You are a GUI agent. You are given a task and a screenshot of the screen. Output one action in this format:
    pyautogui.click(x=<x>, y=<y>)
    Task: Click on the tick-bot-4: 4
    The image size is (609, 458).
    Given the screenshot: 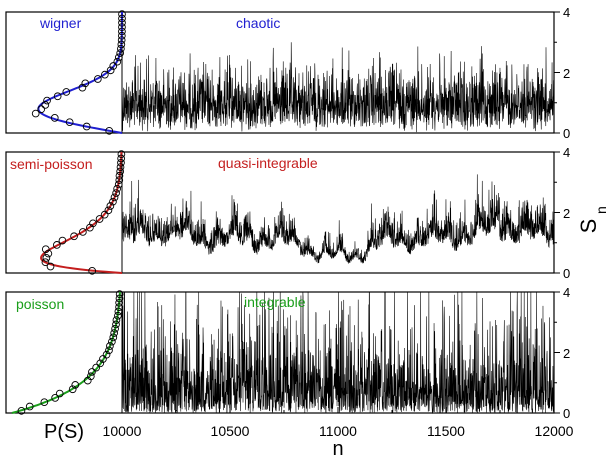 What is the action you would take?
    pyautogui.click(x=566, y=292)
    